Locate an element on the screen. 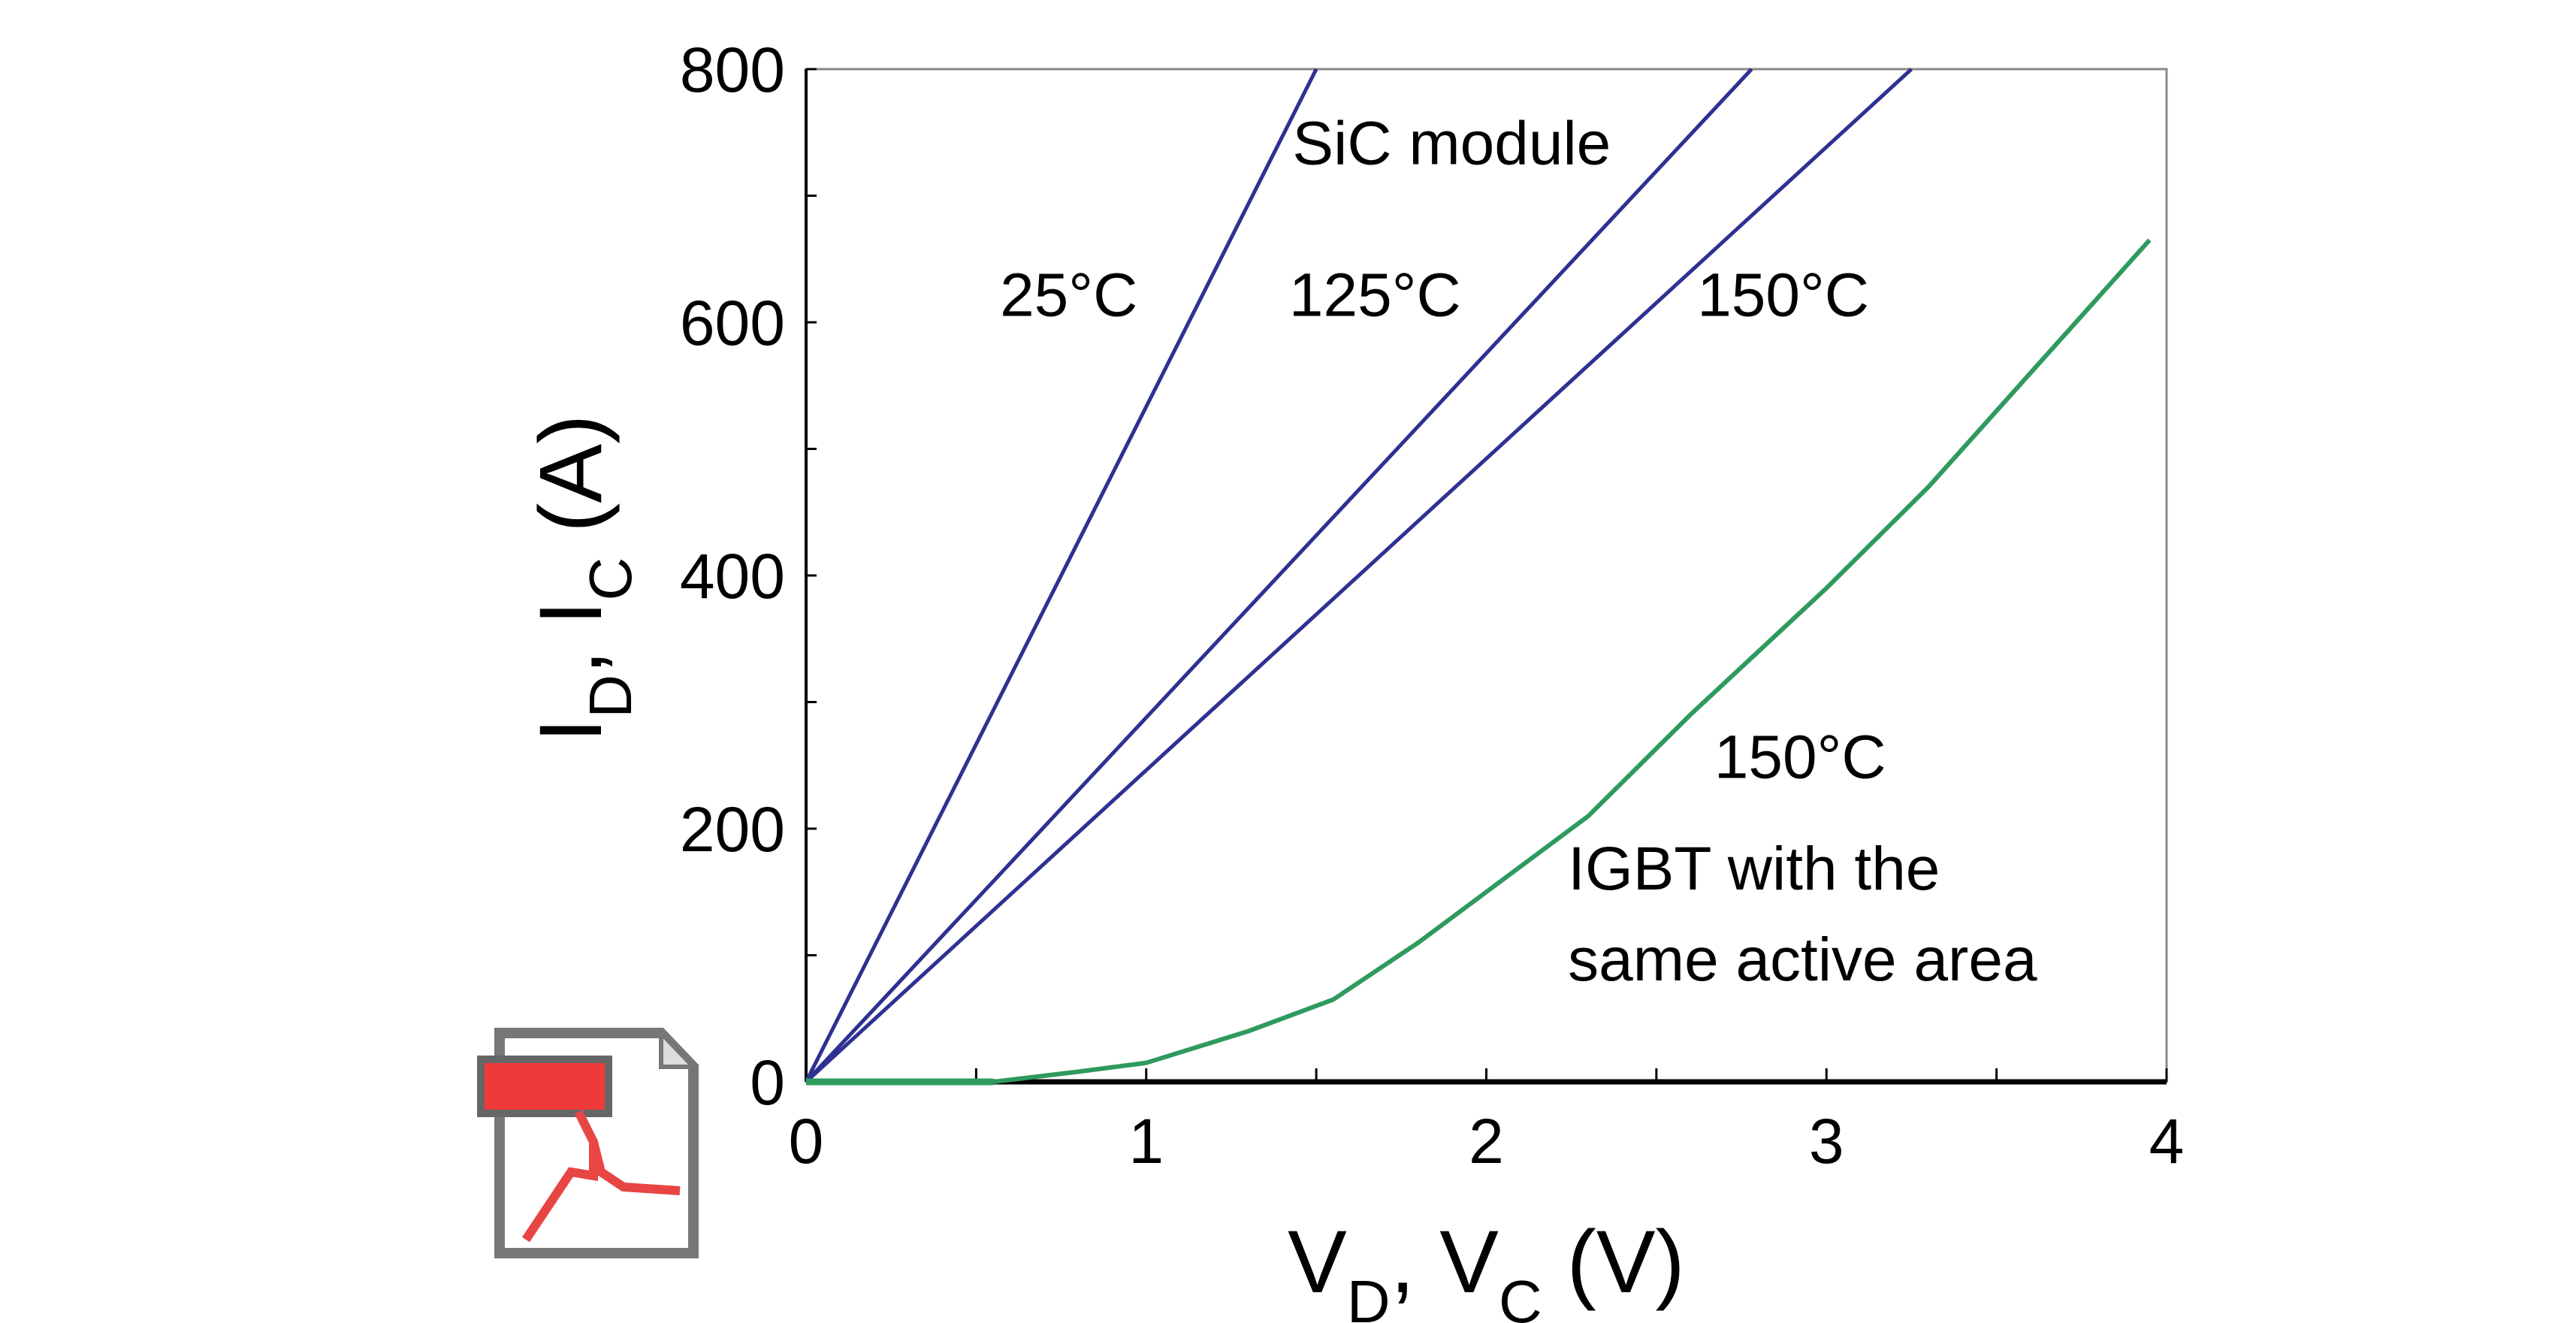 This screenshot has height=1323, width=2576. y-tick-label: 600 is located at coordinates (732, 323).